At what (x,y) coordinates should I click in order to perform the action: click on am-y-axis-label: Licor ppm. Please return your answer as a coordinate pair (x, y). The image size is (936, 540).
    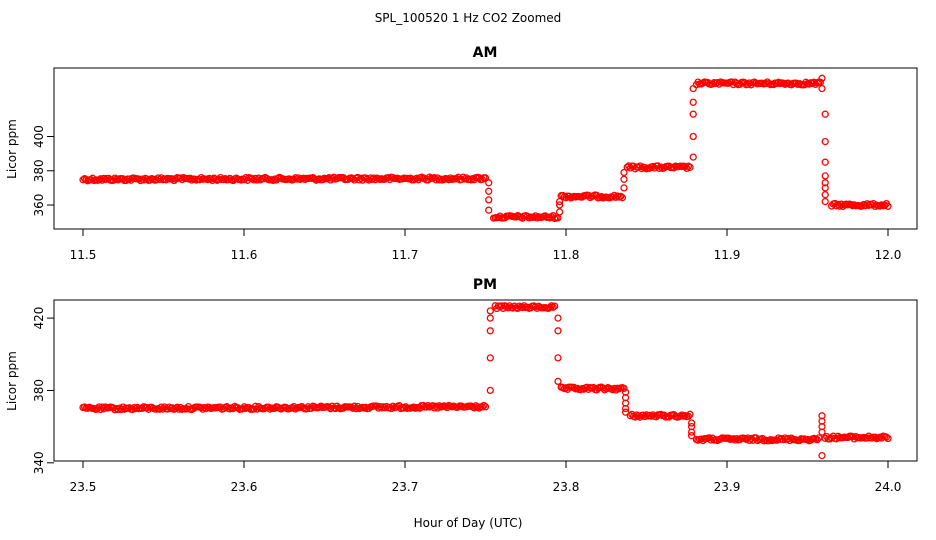
    Looking at the image, I should click on (12, 149).